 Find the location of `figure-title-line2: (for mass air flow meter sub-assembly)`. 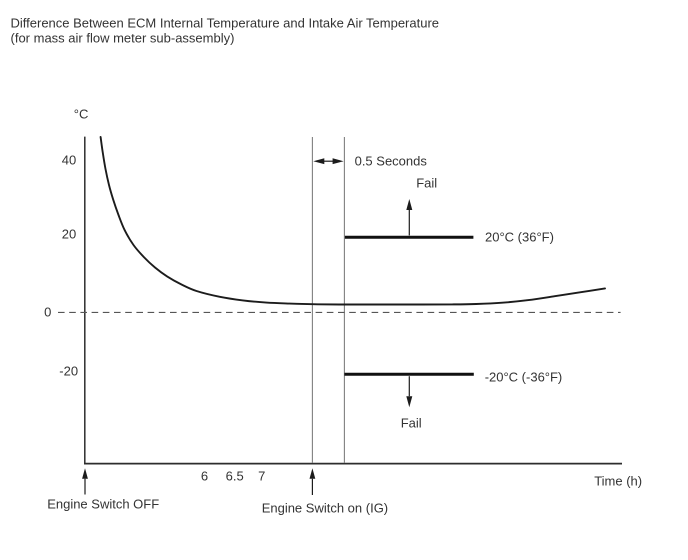

figure-title-line2: (for mass air flow meter sub-assembly) is located at coordinates (122, 38).